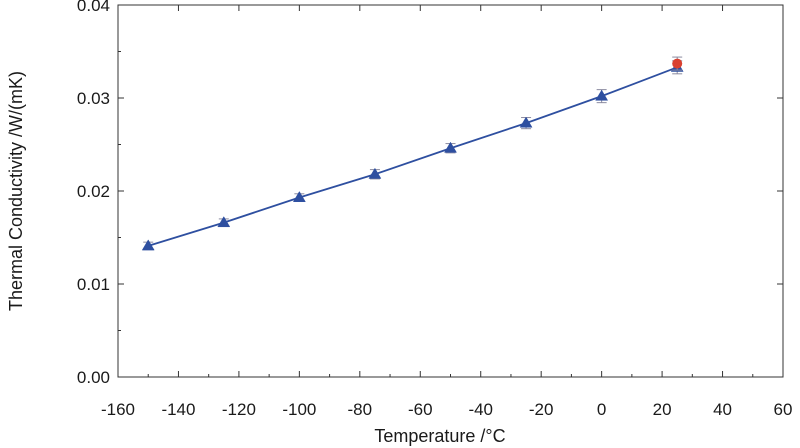  What do you see at coordinates (299, 409) in the screenshot?
I see `x-tick-label: -100` at bounding box center [299, 409].